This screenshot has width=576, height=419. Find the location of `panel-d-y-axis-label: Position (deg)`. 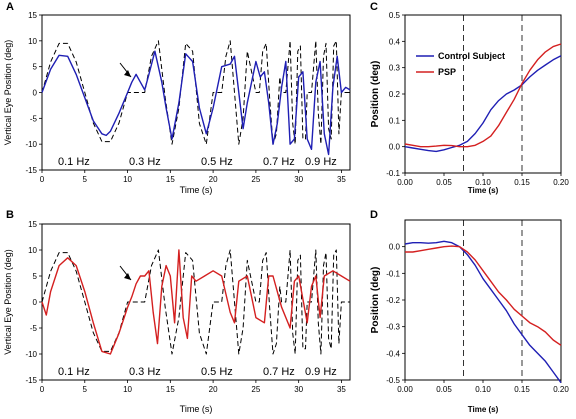

panel-d-y-axis-label: Position (deg) is located at coordinates (375, 300).